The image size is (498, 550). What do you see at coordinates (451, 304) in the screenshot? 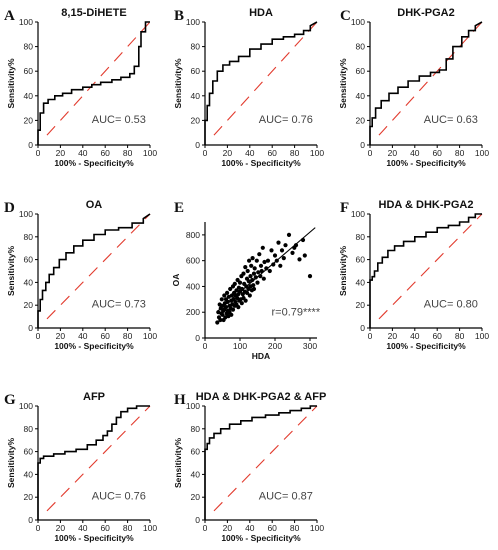
I see `auc-label: AUC= 0.80` at bounding box center [451, 304].